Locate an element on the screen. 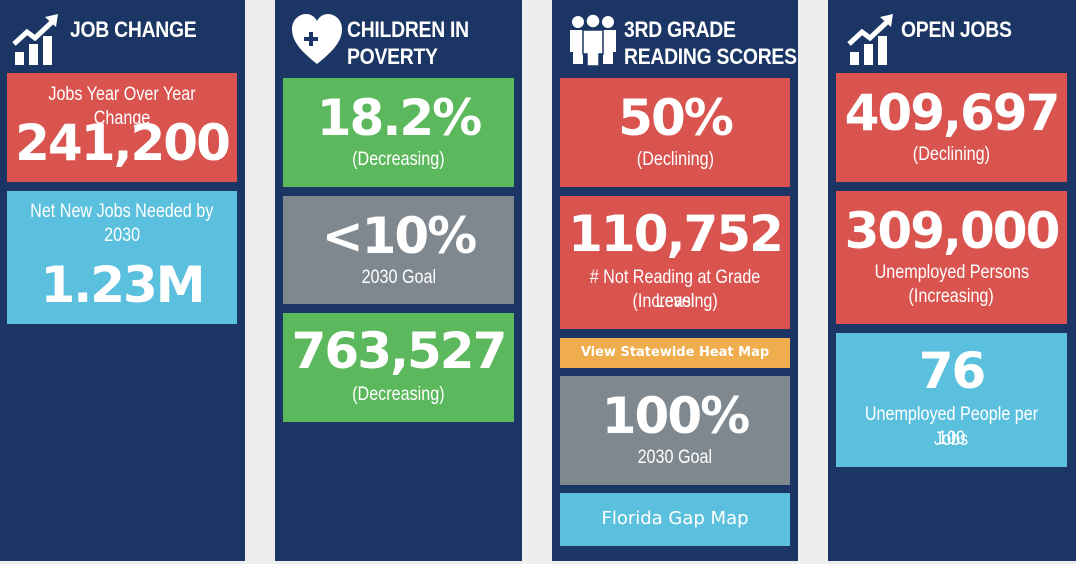 This screenshot has width=1076, height=564. not-reading-trend: (Increasing) is located at coordinates (675, 301).